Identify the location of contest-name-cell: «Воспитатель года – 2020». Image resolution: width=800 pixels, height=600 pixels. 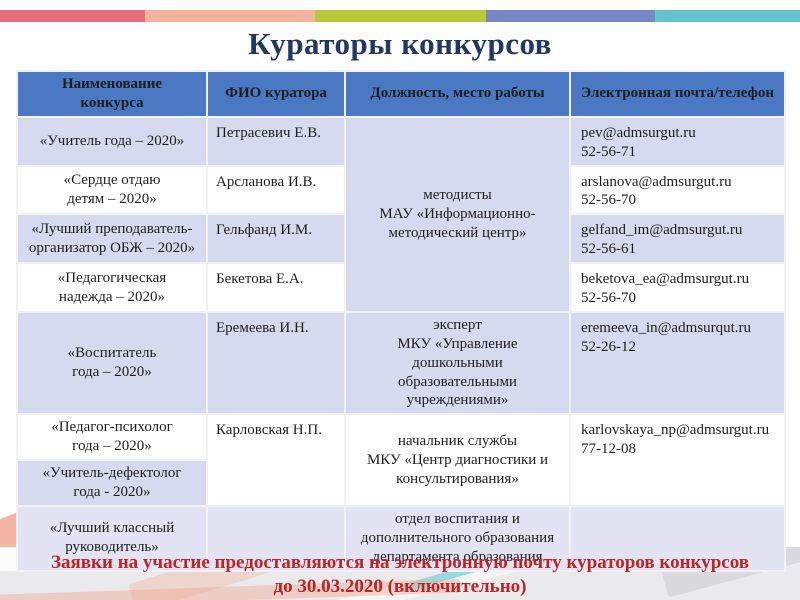
(112, 363).